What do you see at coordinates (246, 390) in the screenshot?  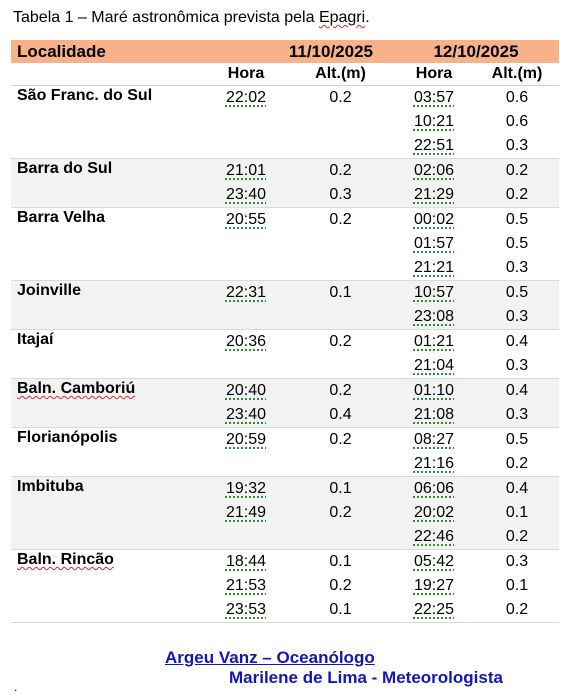 I see `tide-time-day1: 20:40` at bounding box center [246, 390].